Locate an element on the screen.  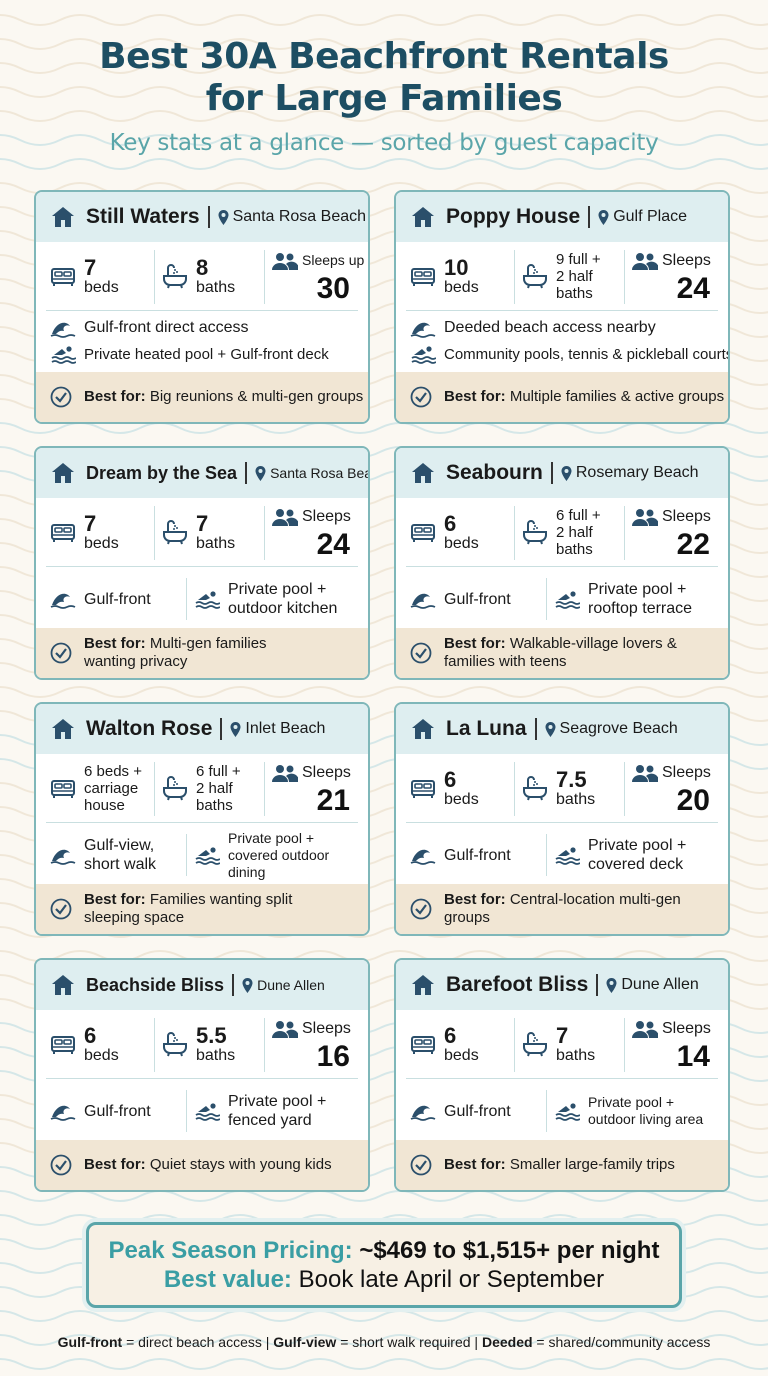
location-pin-icon is located at coordinates (611, 985).